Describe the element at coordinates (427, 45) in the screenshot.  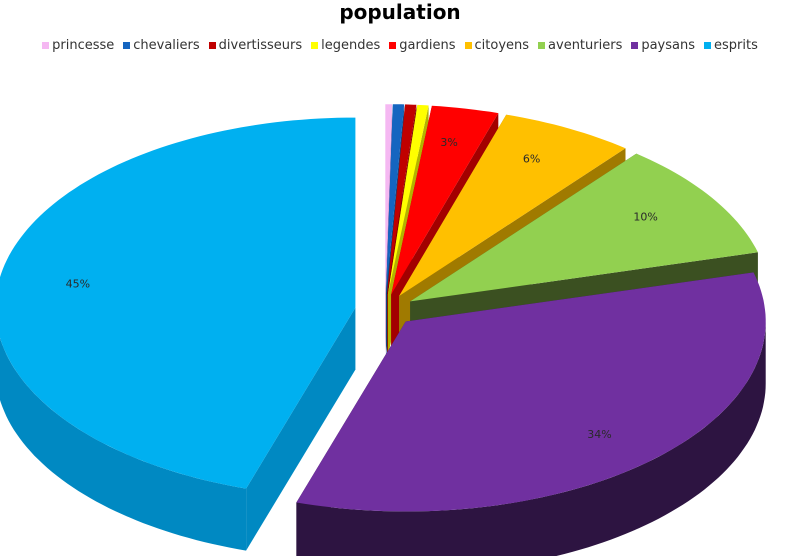
I see `legend-label: gardiens` at that location.